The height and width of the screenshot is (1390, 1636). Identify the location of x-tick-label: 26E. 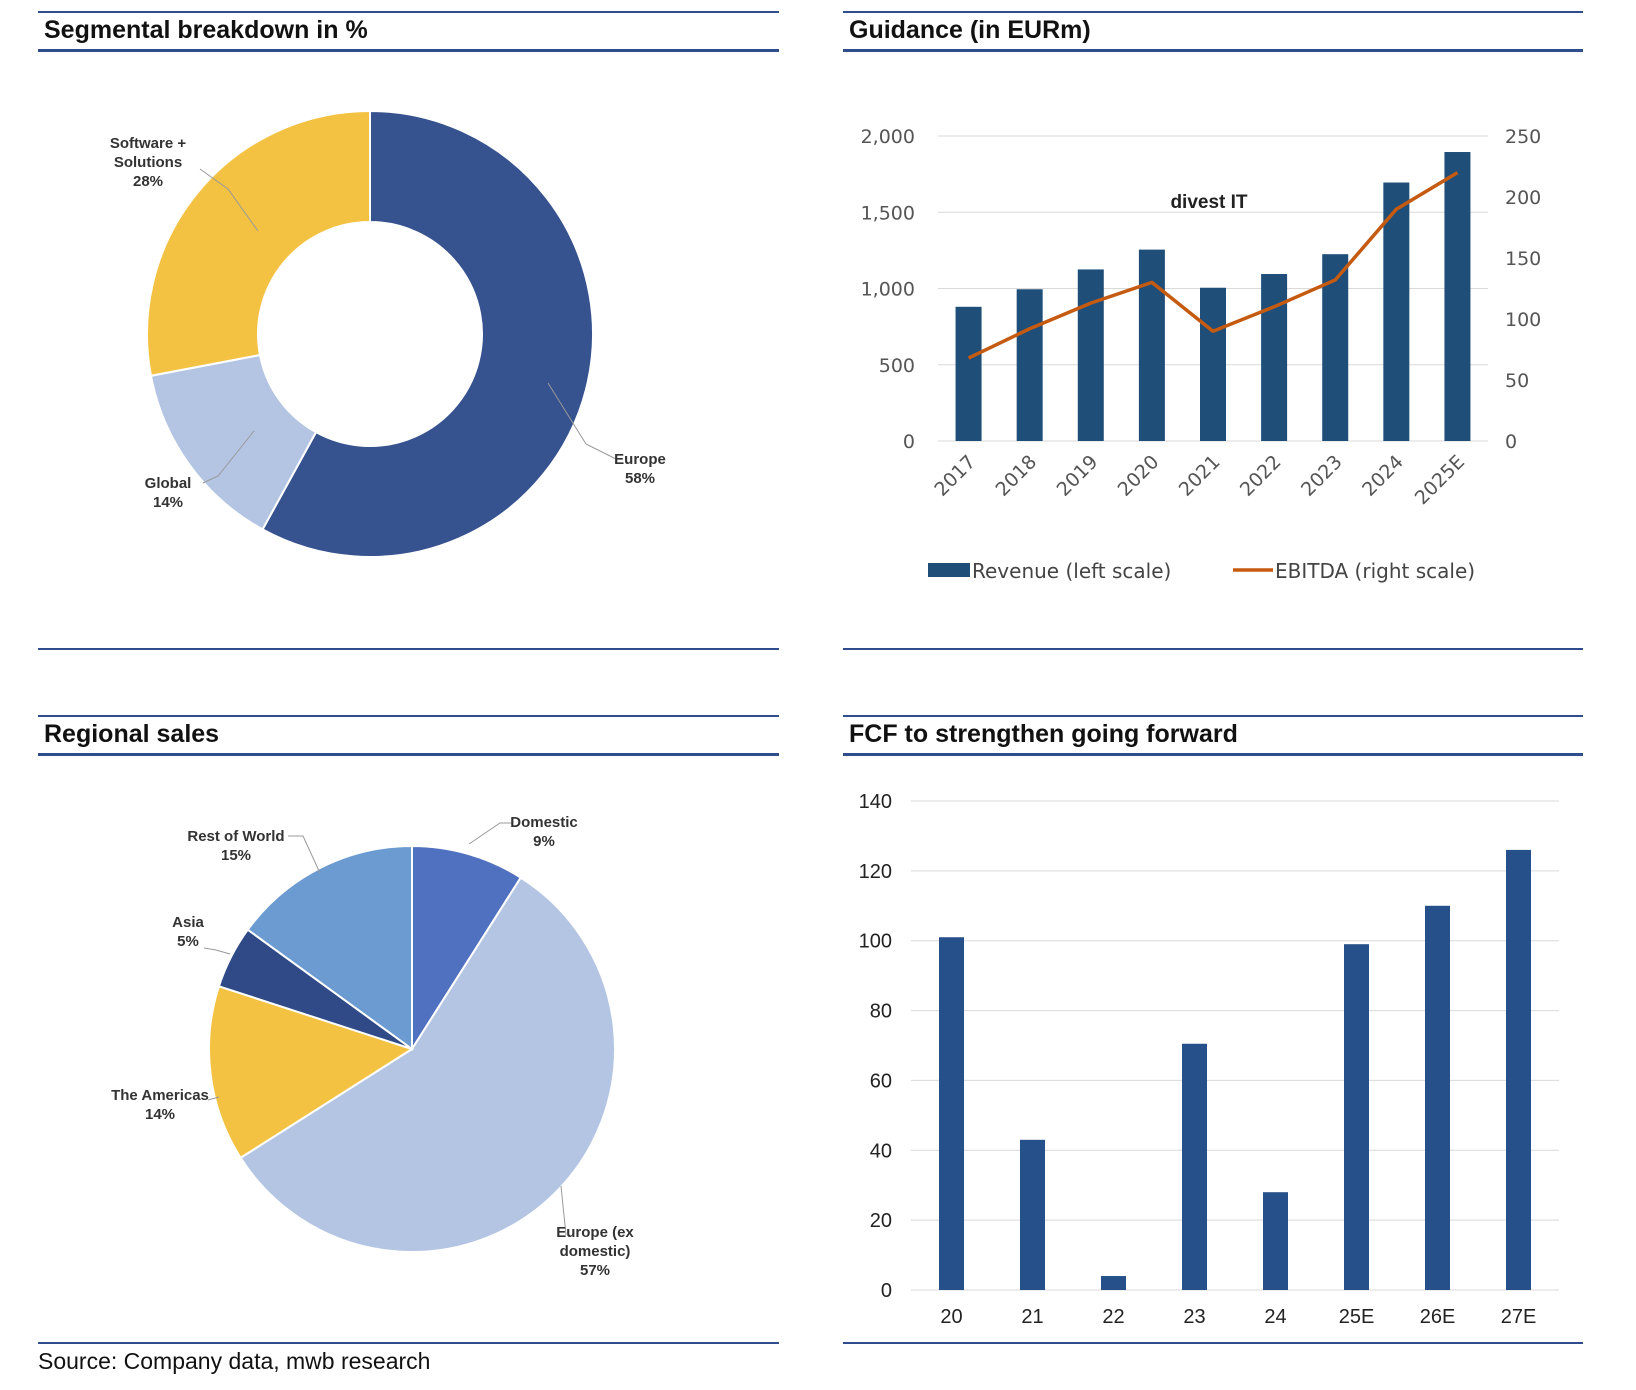
(1438, 1317).